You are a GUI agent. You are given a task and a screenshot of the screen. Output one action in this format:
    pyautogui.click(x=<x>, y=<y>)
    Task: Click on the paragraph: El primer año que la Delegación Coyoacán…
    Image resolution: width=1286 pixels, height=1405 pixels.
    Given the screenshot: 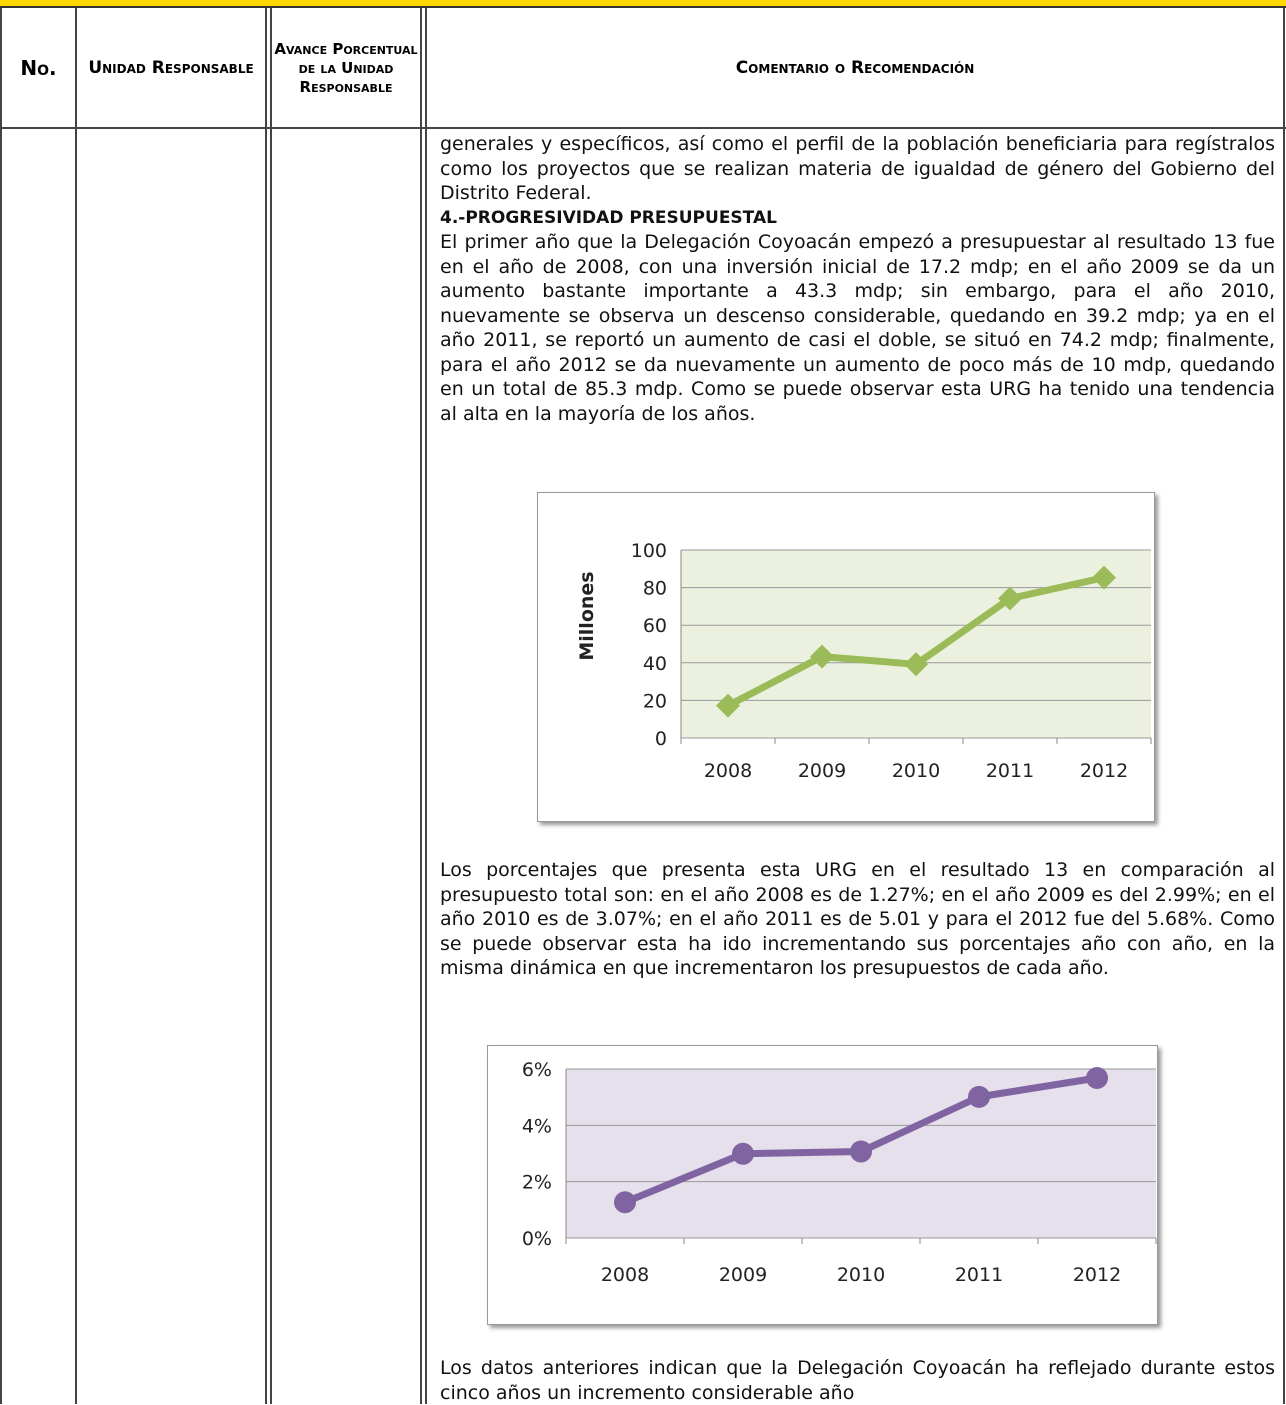 What is the action you would take?
    pyautogui.click(x=857, y=328)
    